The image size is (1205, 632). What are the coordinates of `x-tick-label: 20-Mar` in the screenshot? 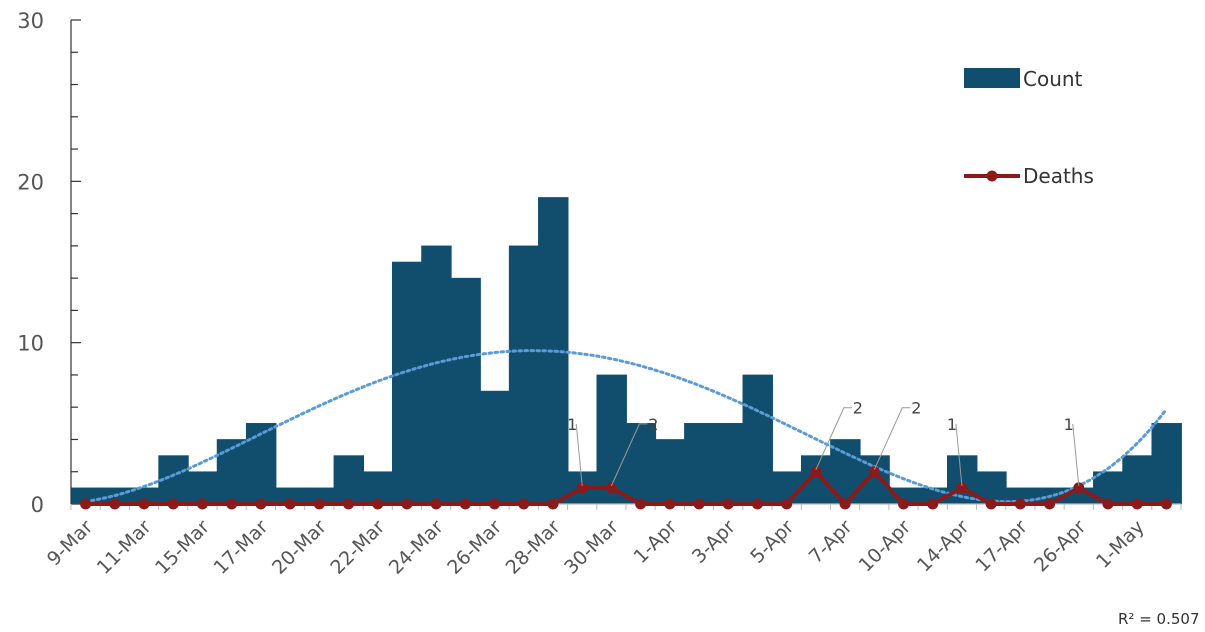 It's located at (299, 547).